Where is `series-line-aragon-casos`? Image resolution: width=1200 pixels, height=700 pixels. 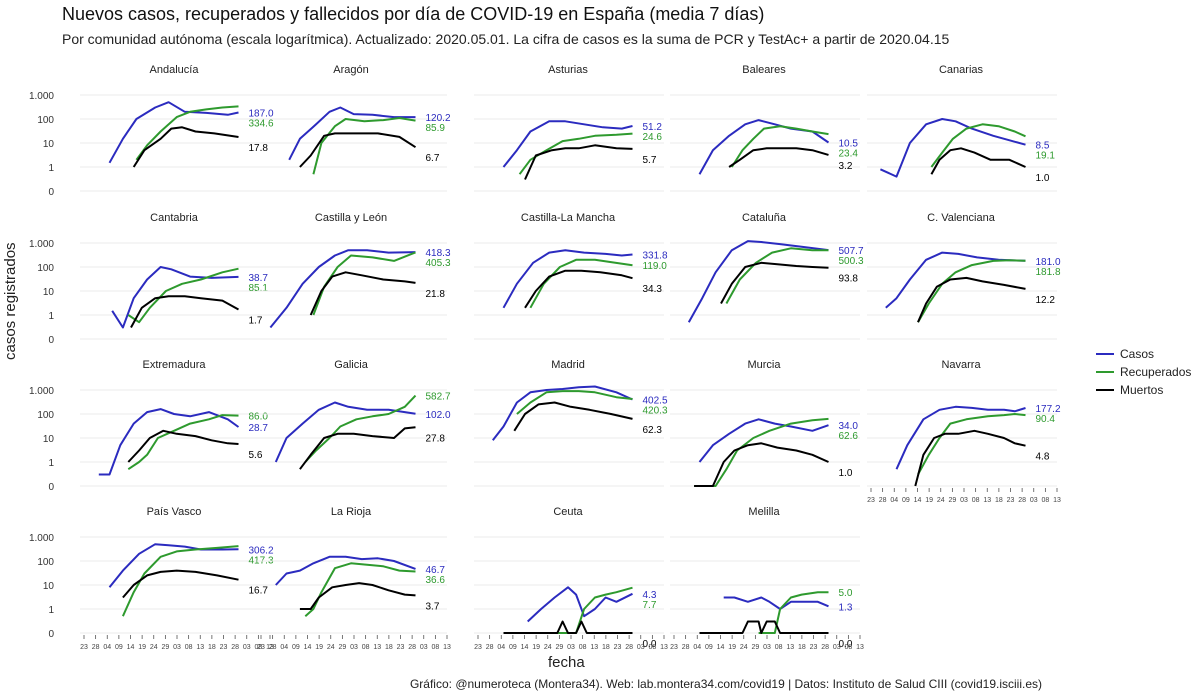 series-line-aragon-casos is located at coordinates (352, 133).